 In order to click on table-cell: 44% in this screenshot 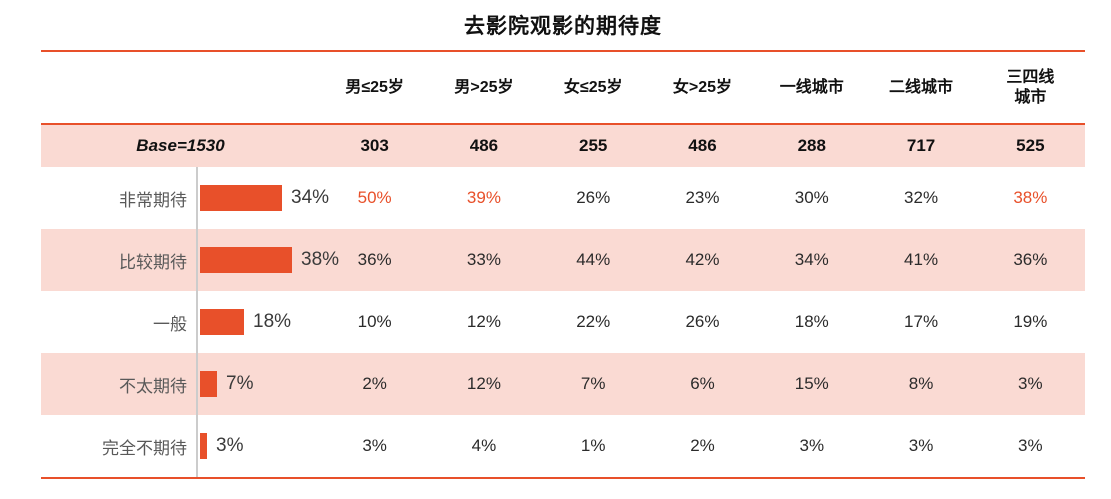, I will do `click(593, 259)`.